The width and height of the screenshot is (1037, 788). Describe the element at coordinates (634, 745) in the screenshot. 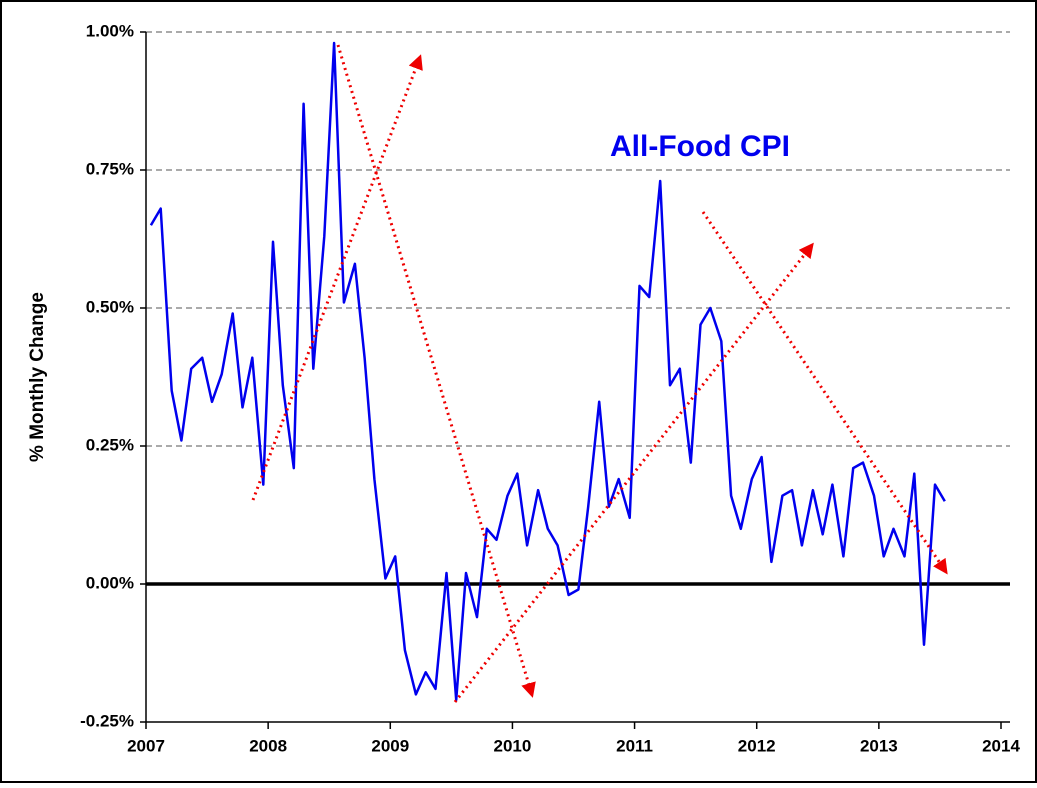

I see `x-tick-label: 2011` at that location.